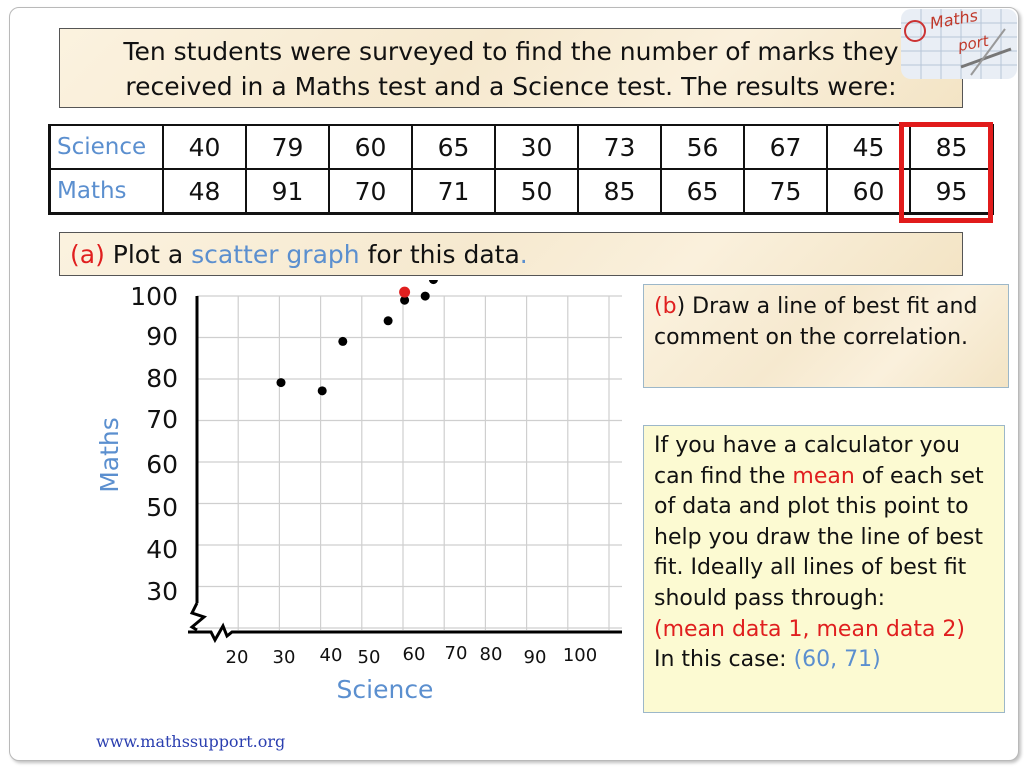 The height and width of the screenshot is (768, 1024). Describe the element at coordinates (536, 191) in the screenshot. I see `maths-cell: 50` at that location.